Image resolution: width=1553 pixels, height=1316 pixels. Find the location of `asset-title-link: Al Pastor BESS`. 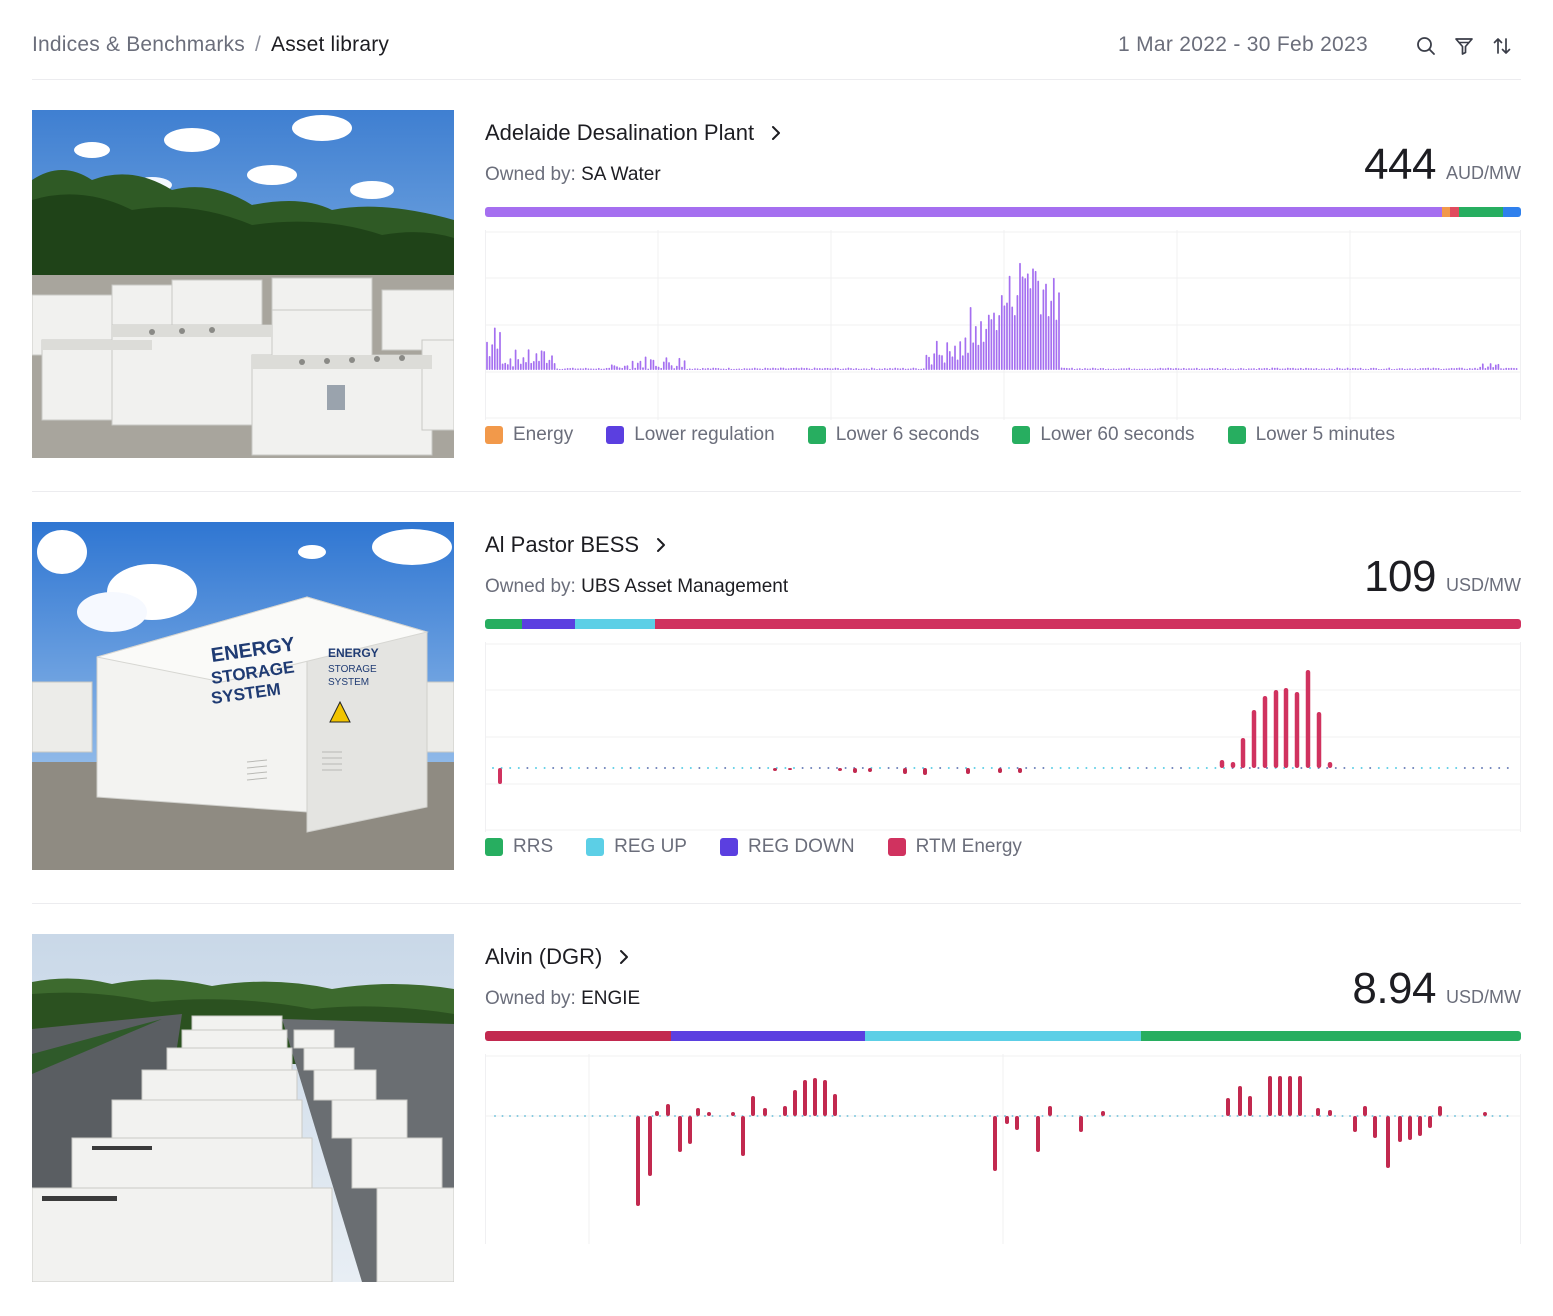

asset-title-link: Al Pastor BESS is located at coordinates (576, 545).